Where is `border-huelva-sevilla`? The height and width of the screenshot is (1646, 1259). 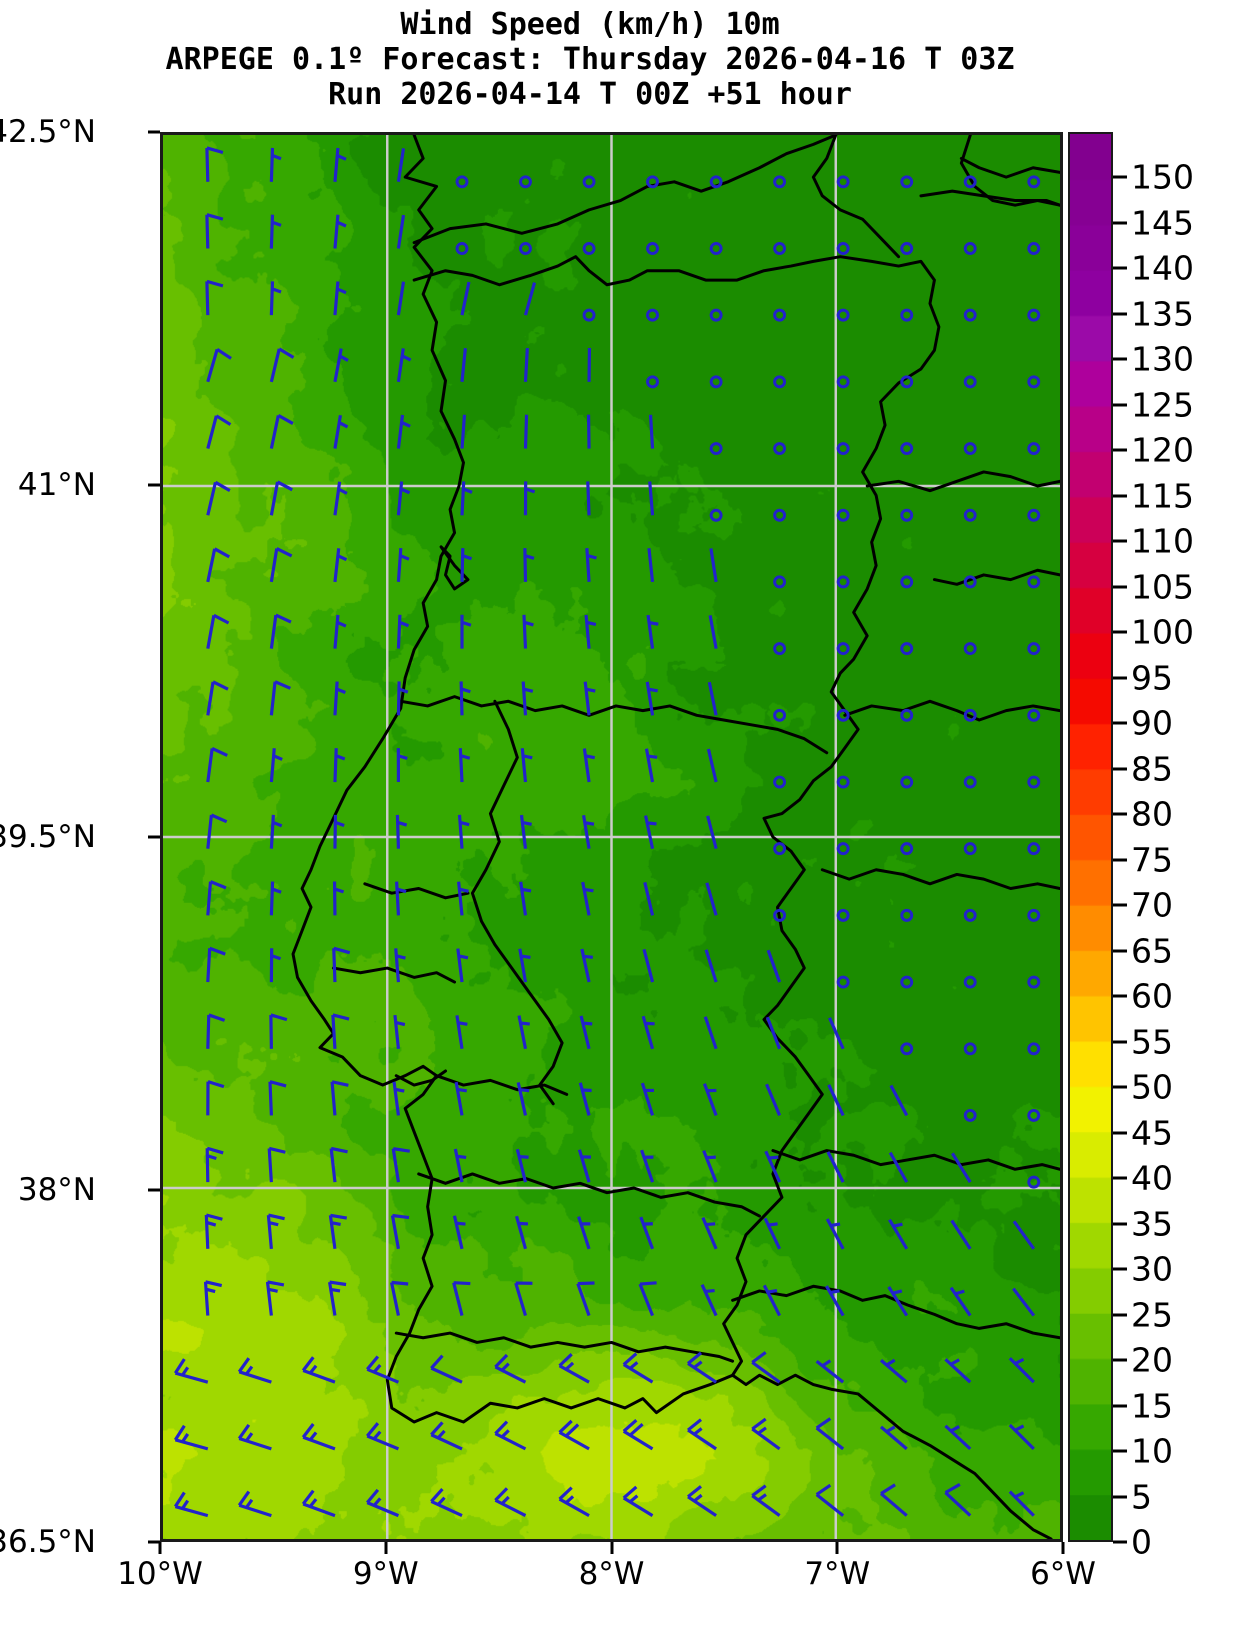
border-huelva-sevilla is located at coordinates (895, 1312).